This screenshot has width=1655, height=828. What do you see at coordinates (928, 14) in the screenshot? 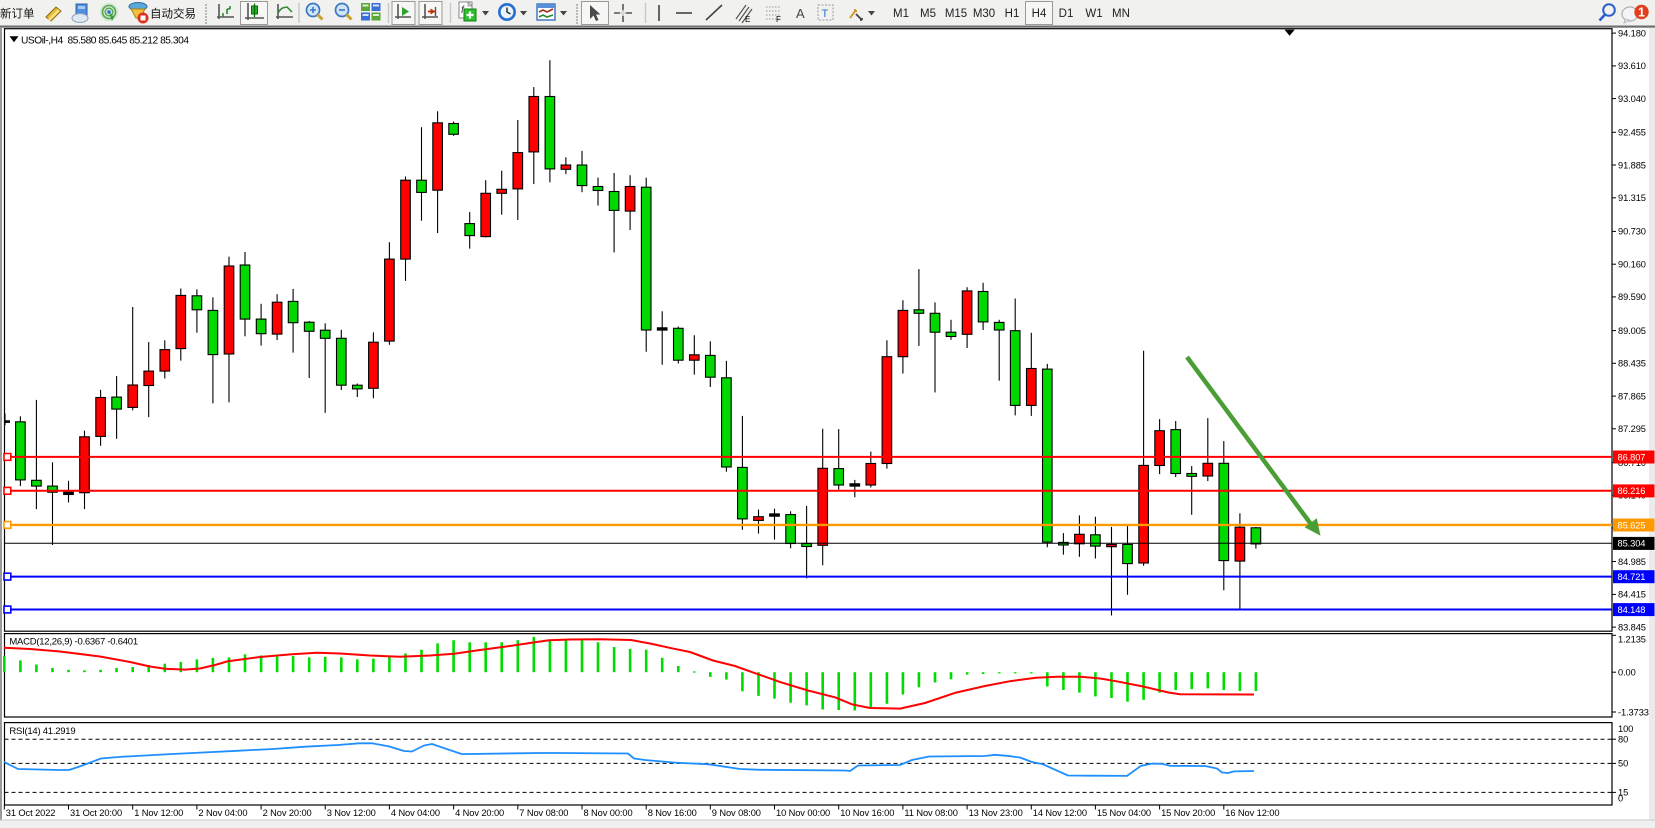
I see `svg-text: M5` at bounding box center [928, 14].